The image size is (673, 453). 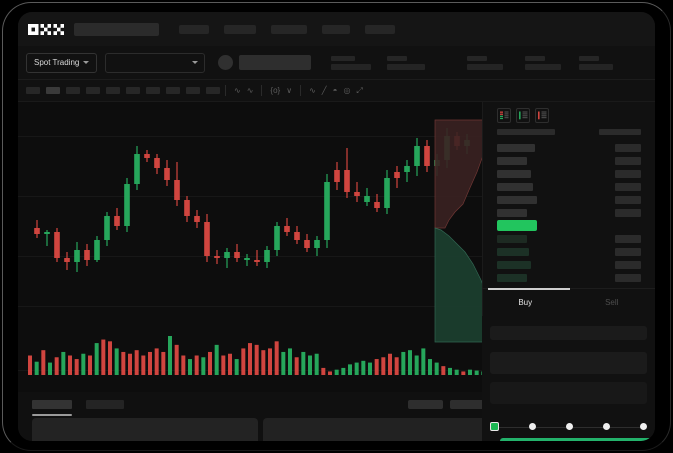 I want to click on coin-avatar-icon, so click(x=226, y=62).